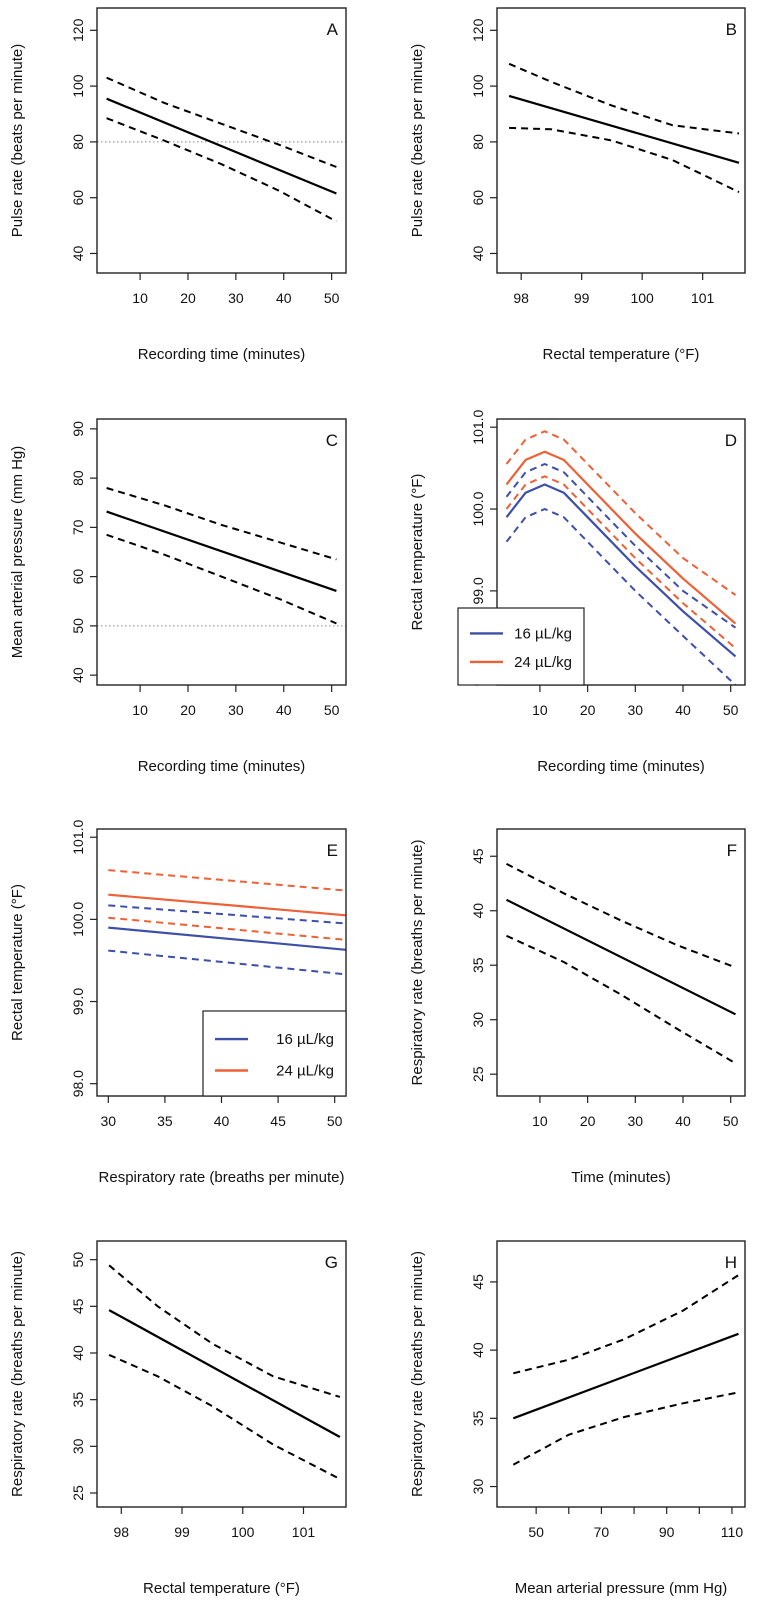 The width and height of the screenshot is (774, 1606). I want to click on panel-letter: F, so click(732, 850).